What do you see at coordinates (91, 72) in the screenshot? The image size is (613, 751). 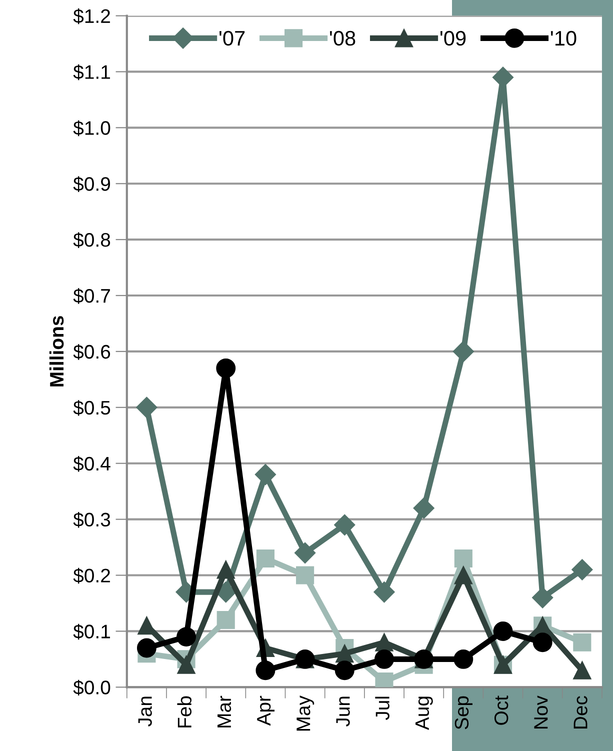 I see `y-tick-label: $1.1` at bounding box center [91, 72].